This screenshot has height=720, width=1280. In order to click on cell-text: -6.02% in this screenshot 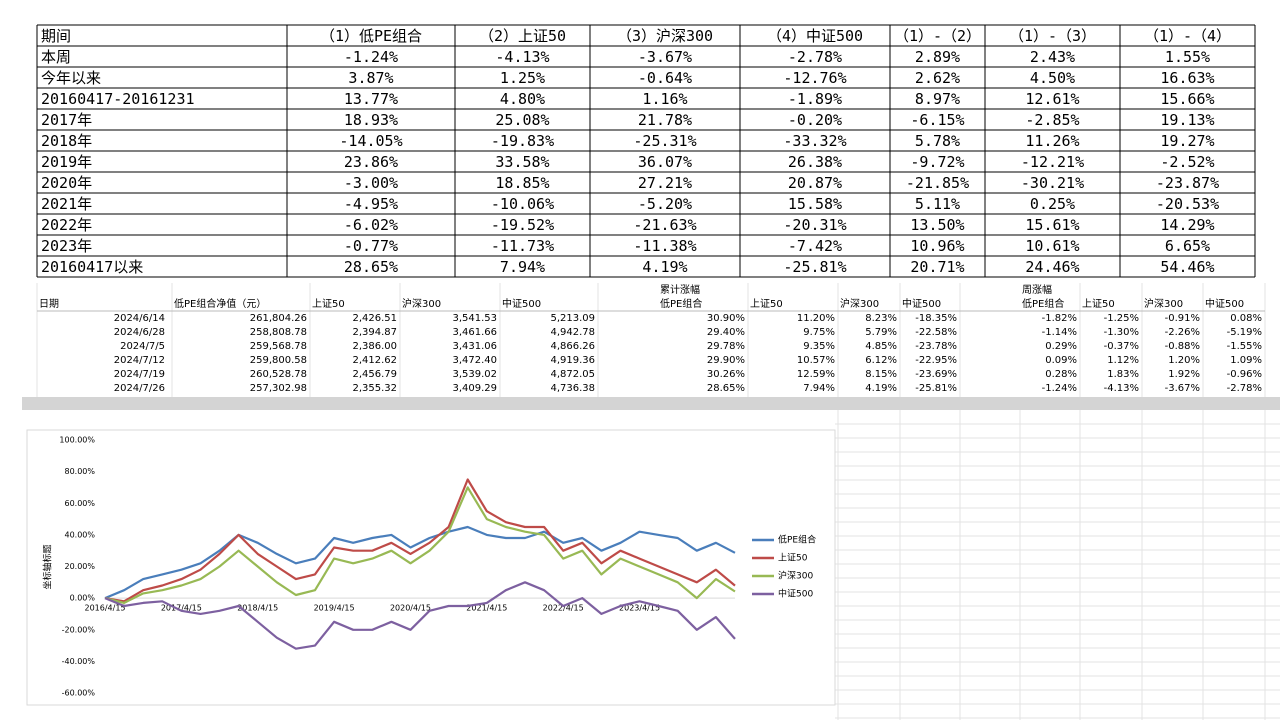, I will do `click(371, 225)`.